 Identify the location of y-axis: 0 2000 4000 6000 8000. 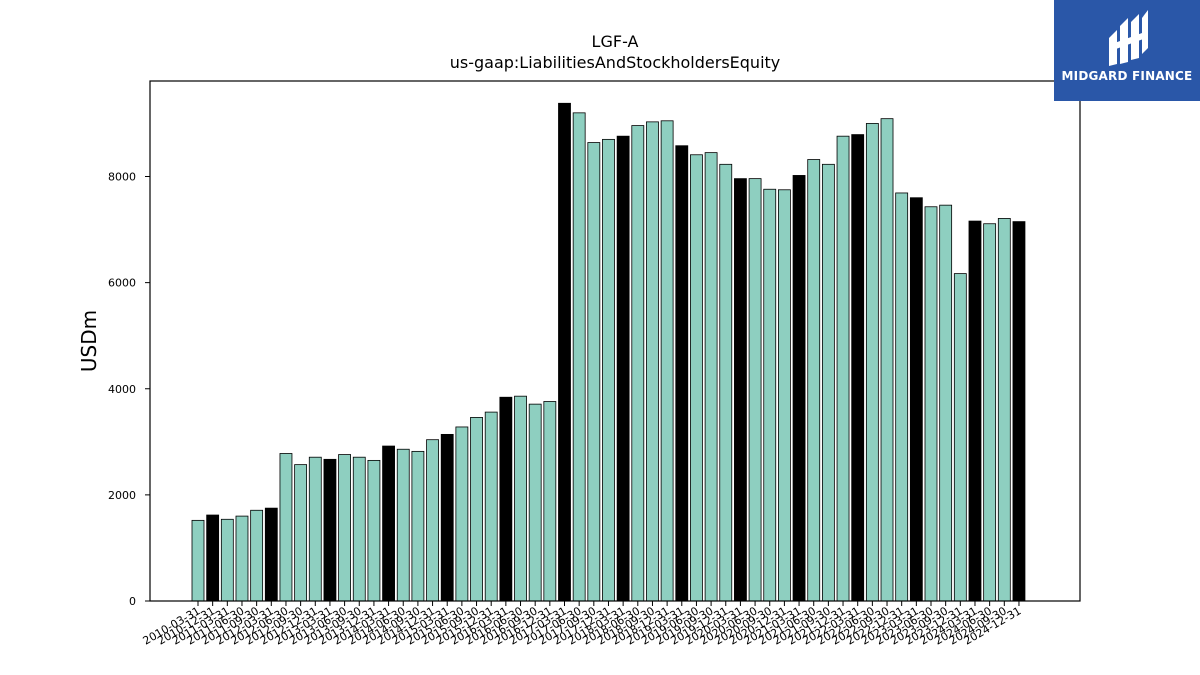
(129, 389).